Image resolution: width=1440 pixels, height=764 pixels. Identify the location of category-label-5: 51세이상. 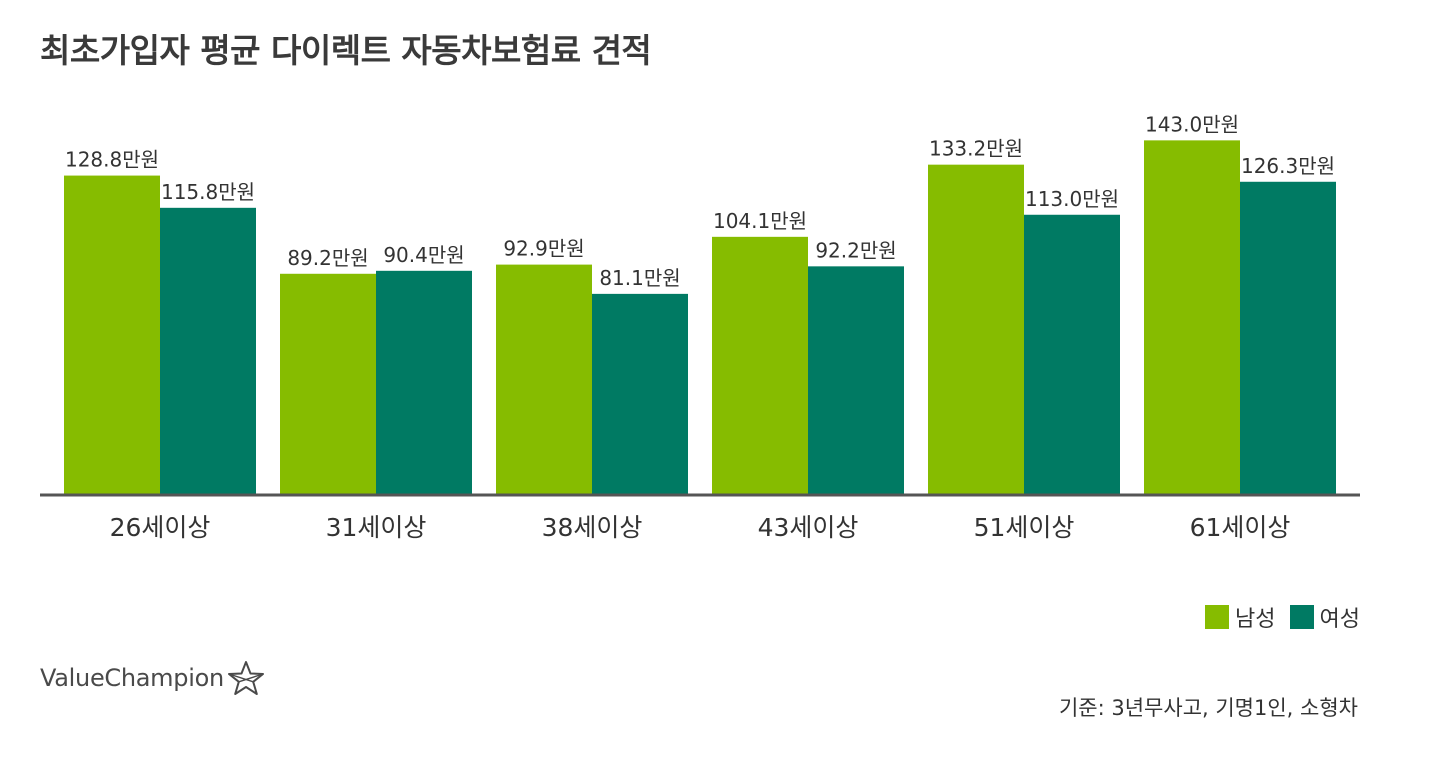
(1024, 527).